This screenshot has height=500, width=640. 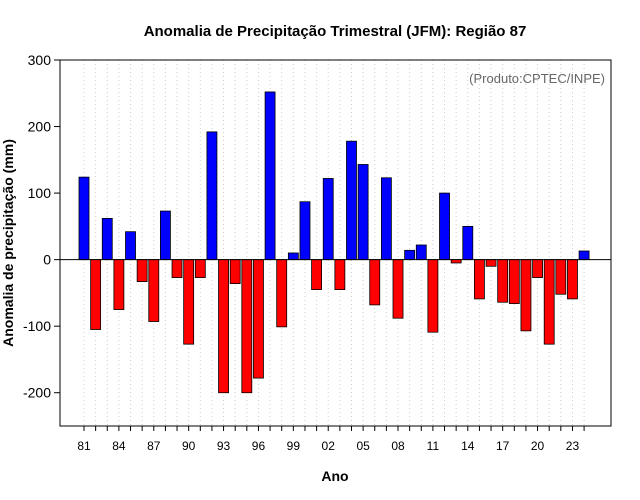 I want to click on bar-1984, so click(x=119, y=284).